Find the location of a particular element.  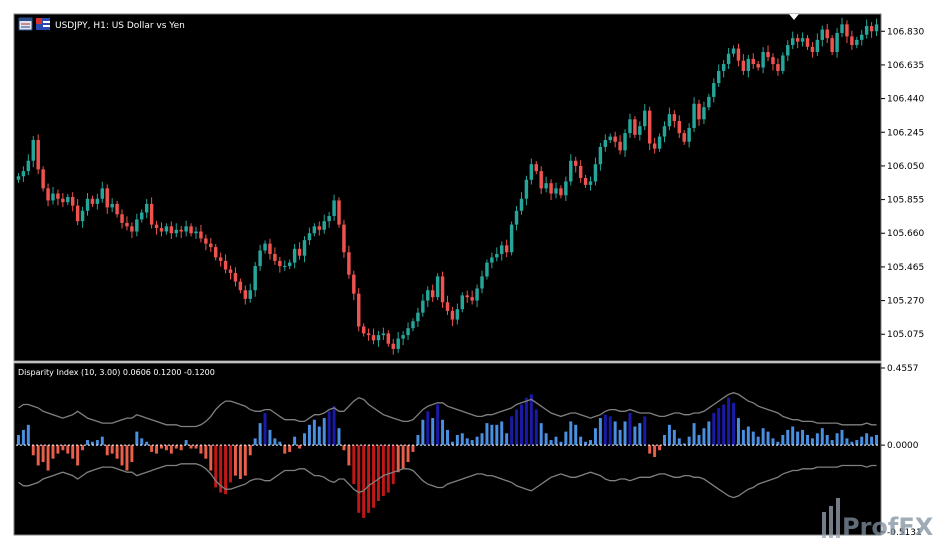

price-tick-label: 106.635 is located at coordinates (905, 66).